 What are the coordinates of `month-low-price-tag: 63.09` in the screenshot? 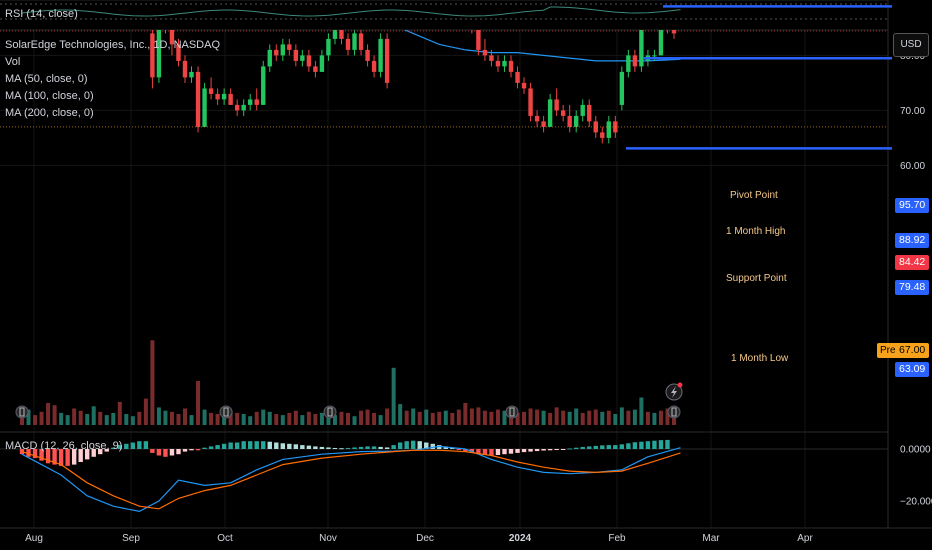 It's located at (912, 369).